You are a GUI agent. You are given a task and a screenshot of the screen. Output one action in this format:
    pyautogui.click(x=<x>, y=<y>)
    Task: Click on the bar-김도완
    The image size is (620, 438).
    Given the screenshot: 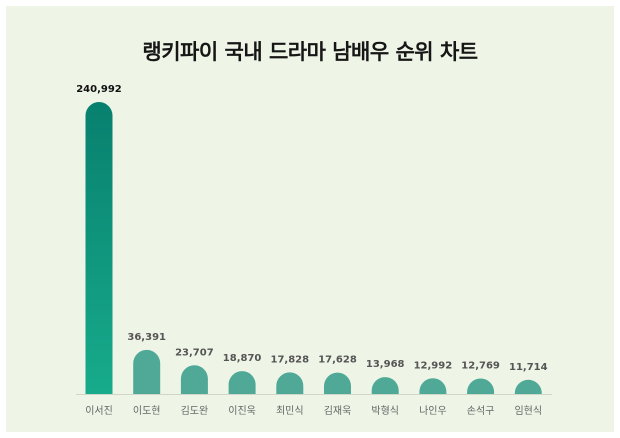 What is the action you would take?
    pyautogui.click(x=194, y=379)
    